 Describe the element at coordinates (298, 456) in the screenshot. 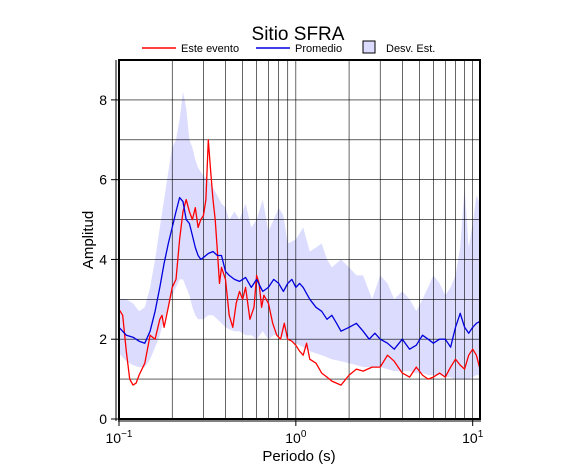

I see `x-axis-label: Periodo (s)` at that location.